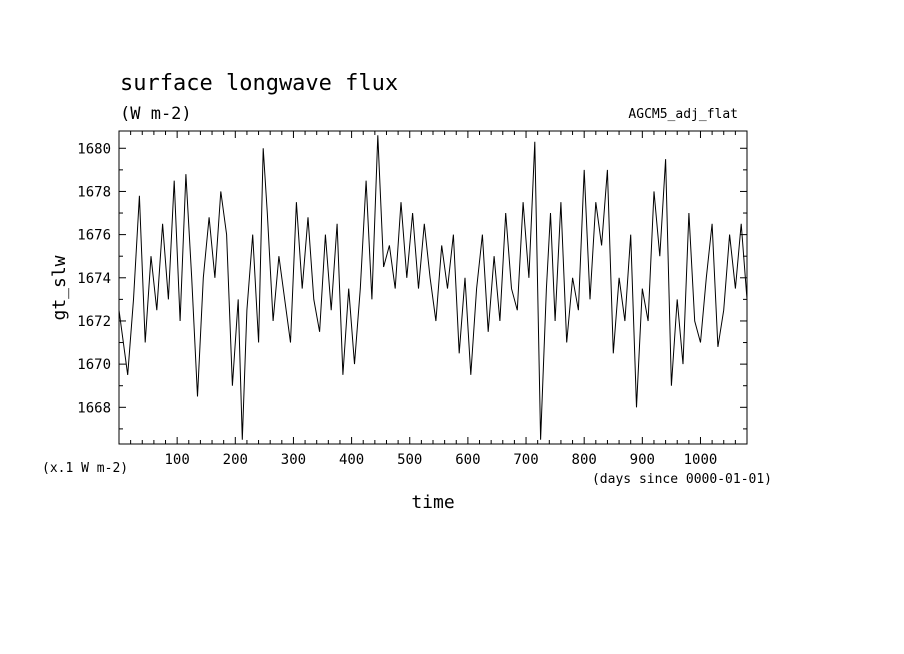 This screenshot has height=654, width=904. What do you see at coordinates (525, 460) in the screenshot?
I see `x-tick-label: 700` at bounding box center [525, 460].